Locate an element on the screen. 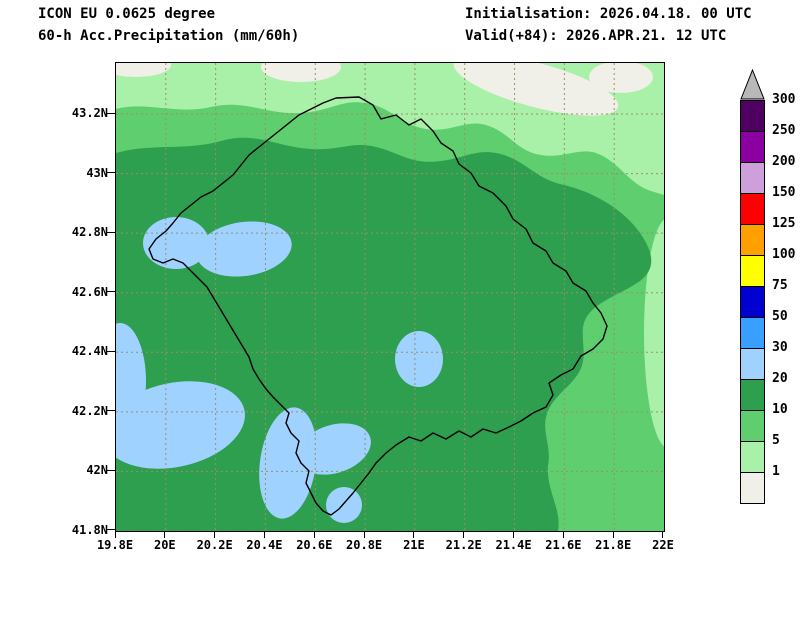 The image size is (800, 618). lat-axis-label: 43.2N is located at coordinates (89, 113).